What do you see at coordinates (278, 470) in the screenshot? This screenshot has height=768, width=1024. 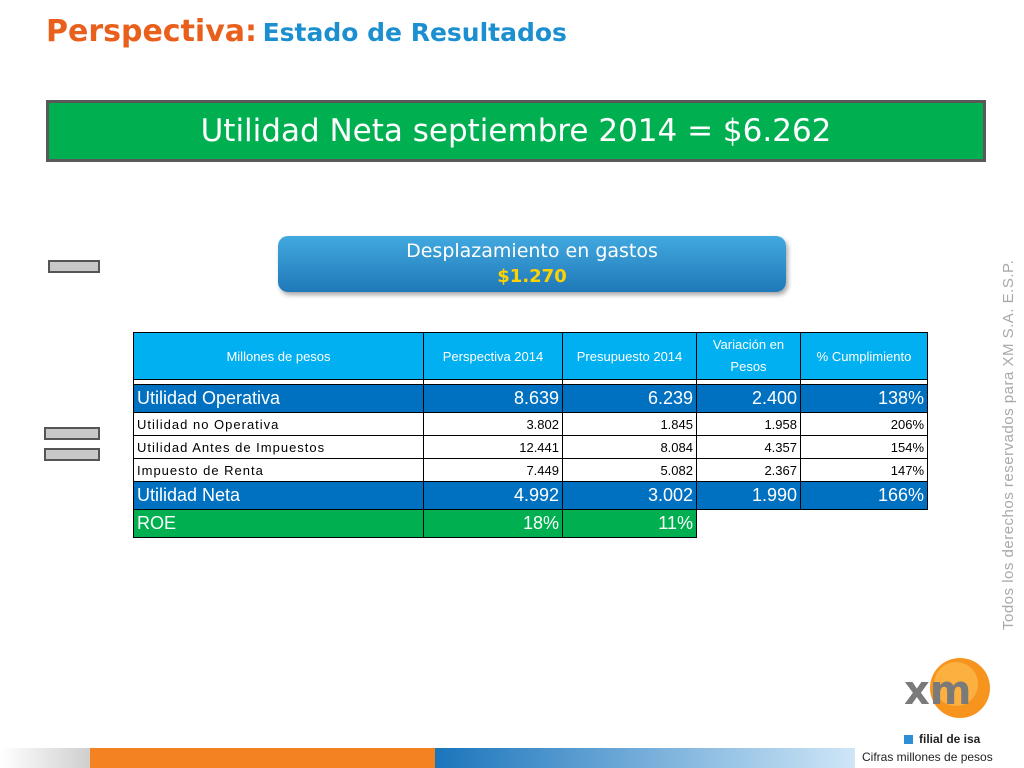 I see `row-label: Impuesto de Renta` at bounding box center [278, 470].